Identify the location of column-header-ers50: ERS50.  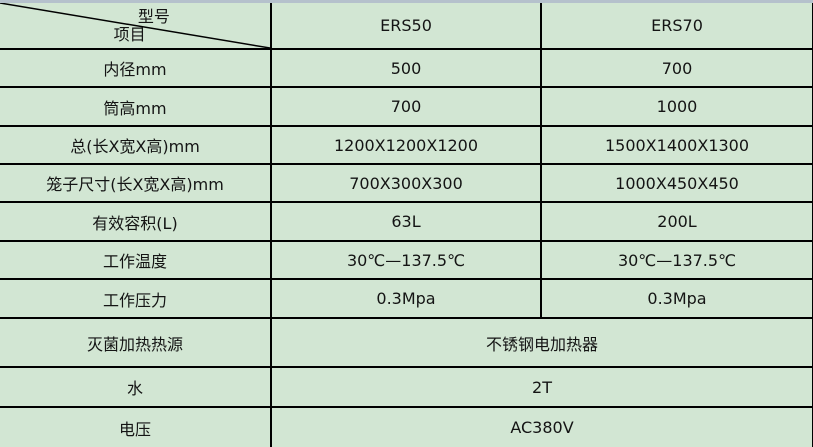
(406, 26).